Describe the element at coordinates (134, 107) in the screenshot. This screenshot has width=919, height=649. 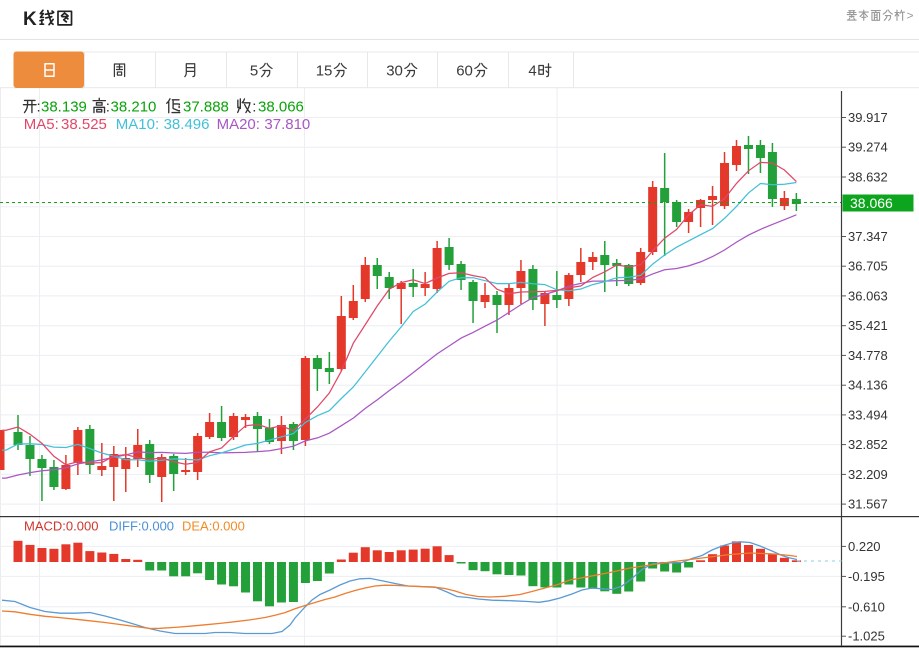
I see `svg-text: 38.210` at that location.